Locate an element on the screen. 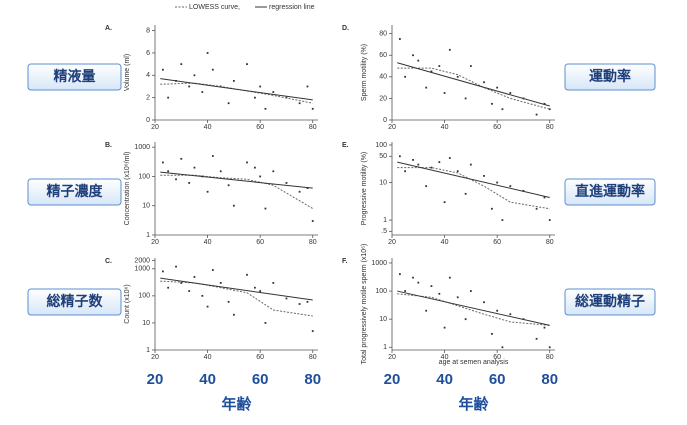 Image resolution: width=687 pixels, height=425 pixels. y-tick-label: 20 is located at coordinates (383, 98).